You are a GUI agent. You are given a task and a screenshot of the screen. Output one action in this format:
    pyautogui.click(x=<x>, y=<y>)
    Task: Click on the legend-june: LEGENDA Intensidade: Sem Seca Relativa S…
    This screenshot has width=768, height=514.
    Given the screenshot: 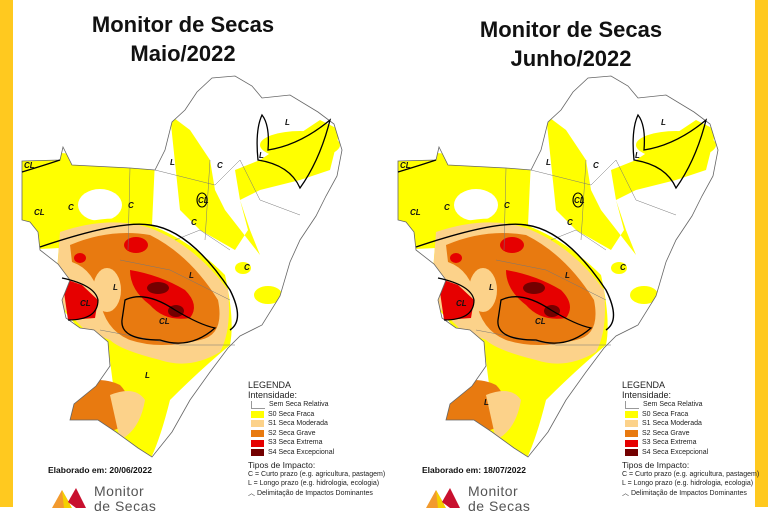 What is the action you would take?
    pyautogui.click(x=691, y=438)
    